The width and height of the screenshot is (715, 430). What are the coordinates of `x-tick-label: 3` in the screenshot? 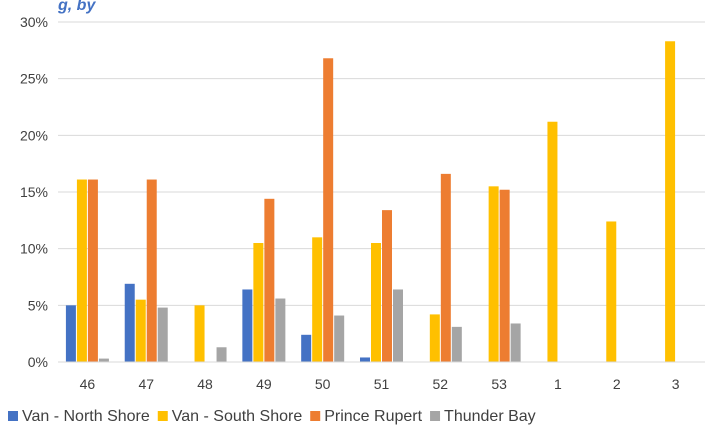 It's located at (676, 384).